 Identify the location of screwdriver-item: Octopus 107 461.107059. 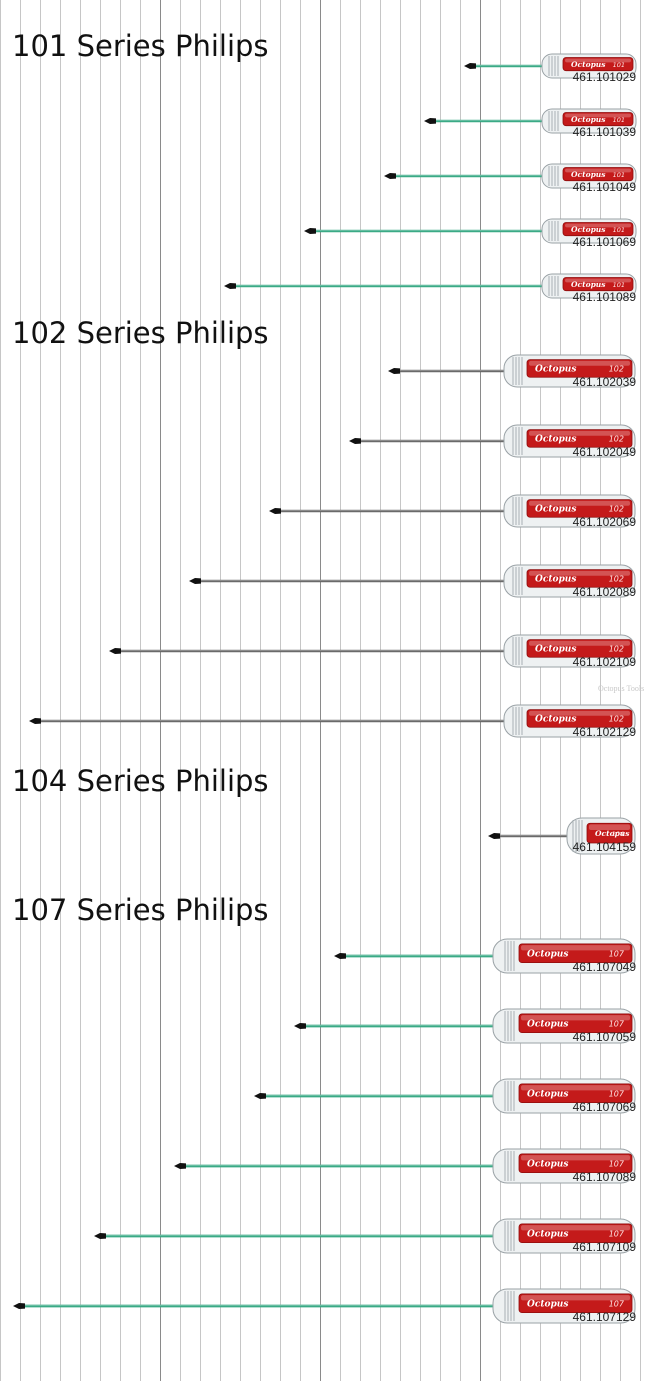
(325, 1026).